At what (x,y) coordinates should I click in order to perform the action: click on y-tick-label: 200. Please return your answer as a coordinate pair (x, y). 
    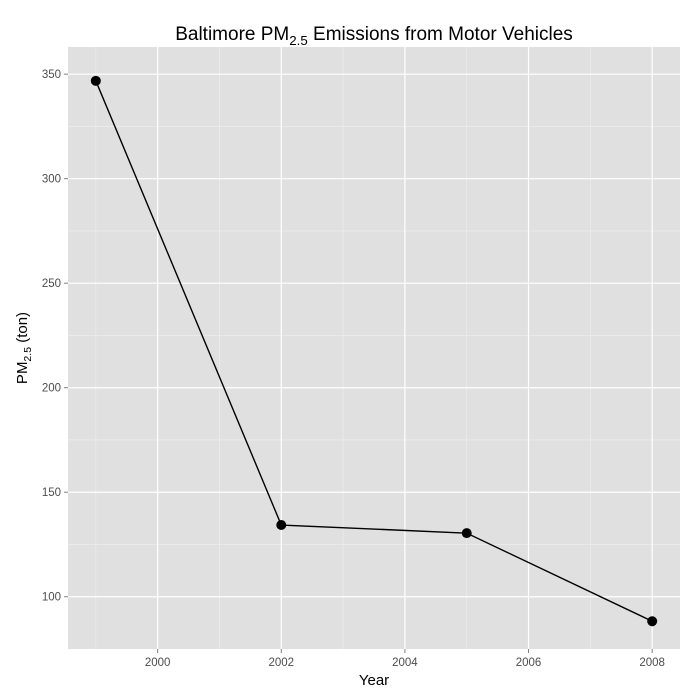
    Looking at the image, I should click on (51, 389).